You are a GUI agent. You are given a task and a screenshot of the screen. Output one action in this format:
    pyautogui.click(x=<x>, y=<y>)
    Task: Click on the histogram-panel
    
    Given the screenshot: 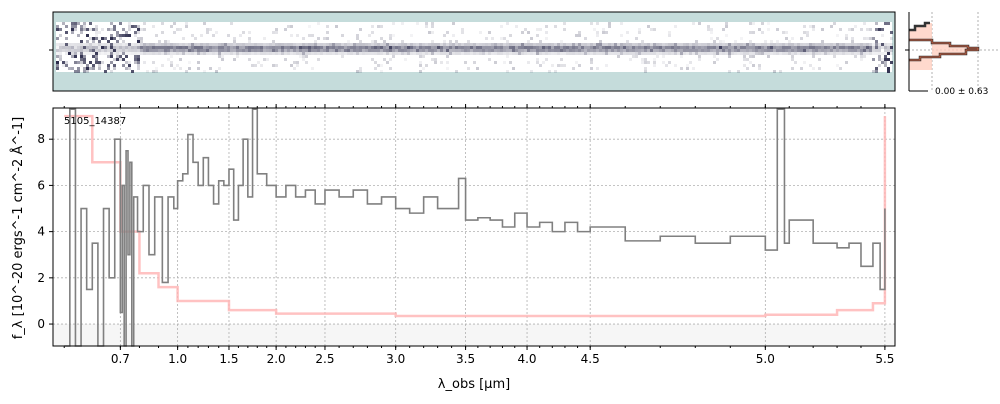 What is the action you would take?
    pyautogui.click(x=952, y=52)
    